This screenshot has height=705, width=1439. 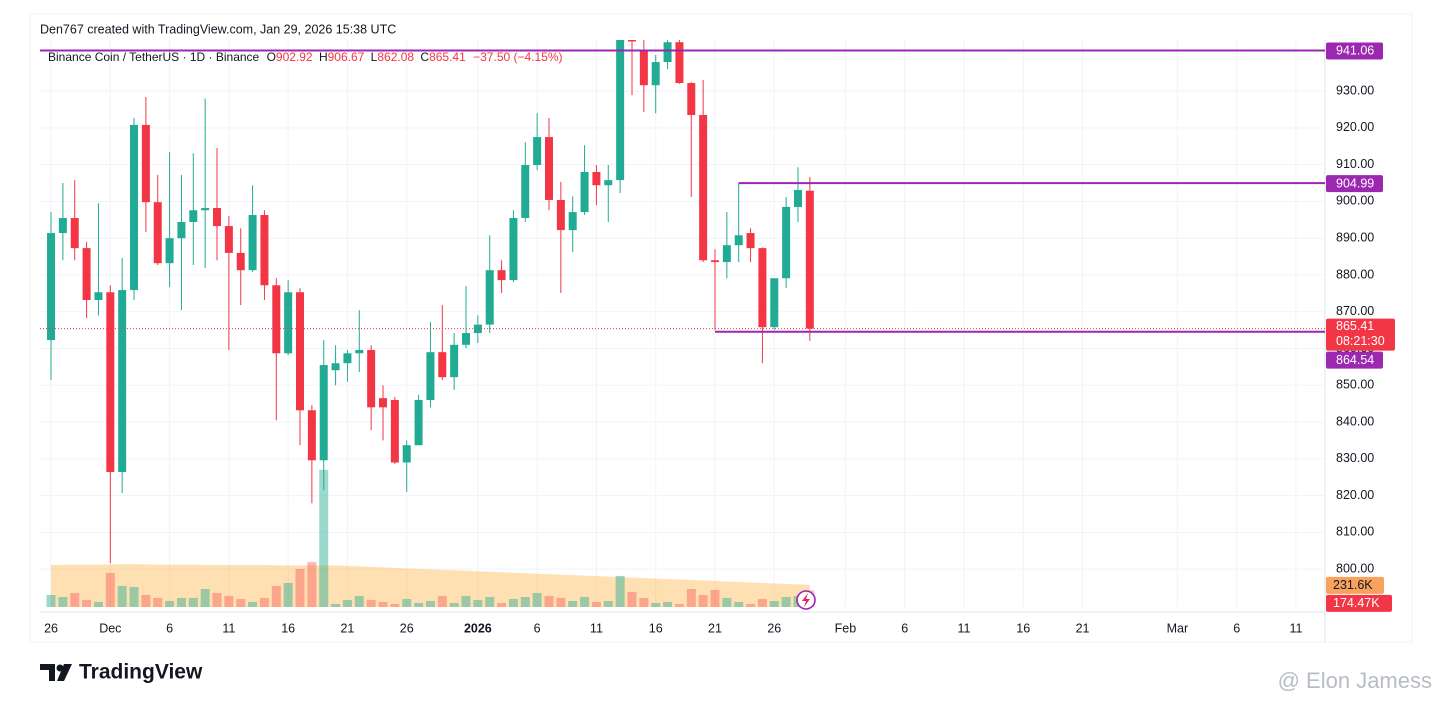 What do you see at coordinates (346, 57) in the screenshot?
I see `high-value: 906.67` at bounding box center [346, 57].